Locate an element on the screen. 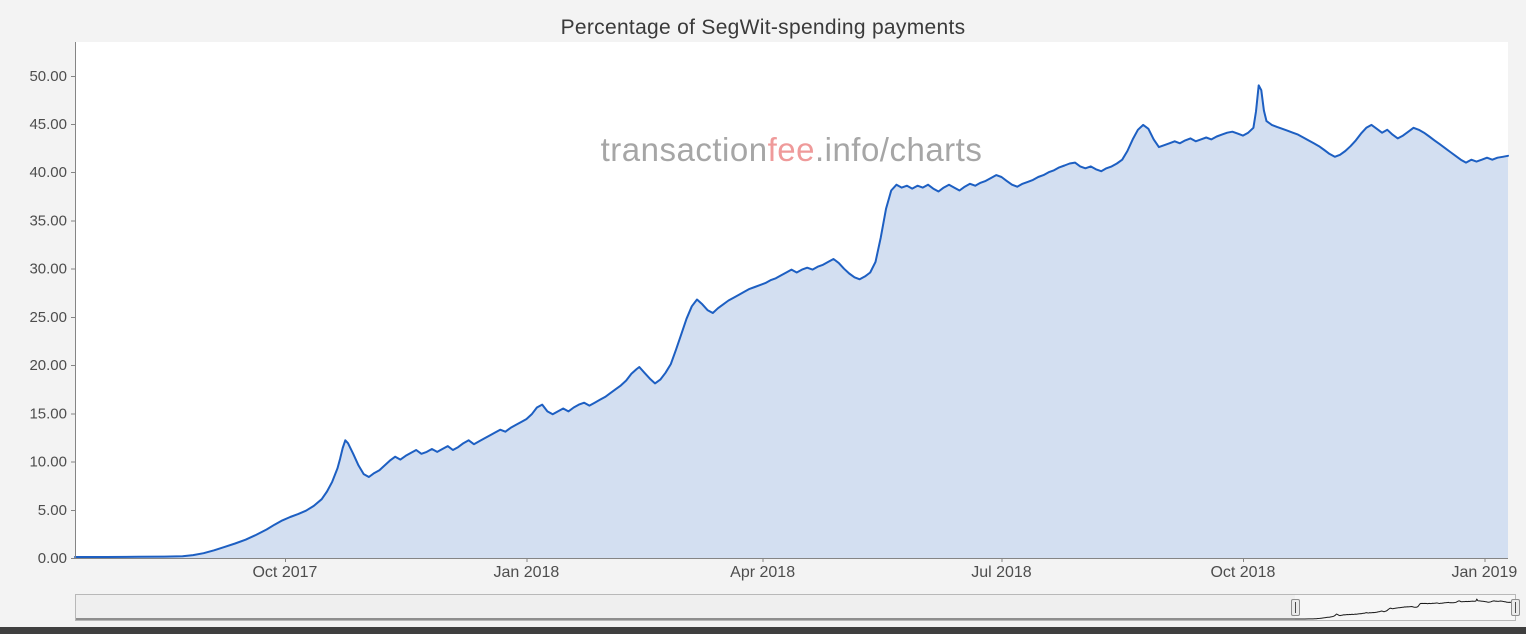 The image size is (1526, 634). y-tick-label: 5.00 is located at coordinates (52, 510).